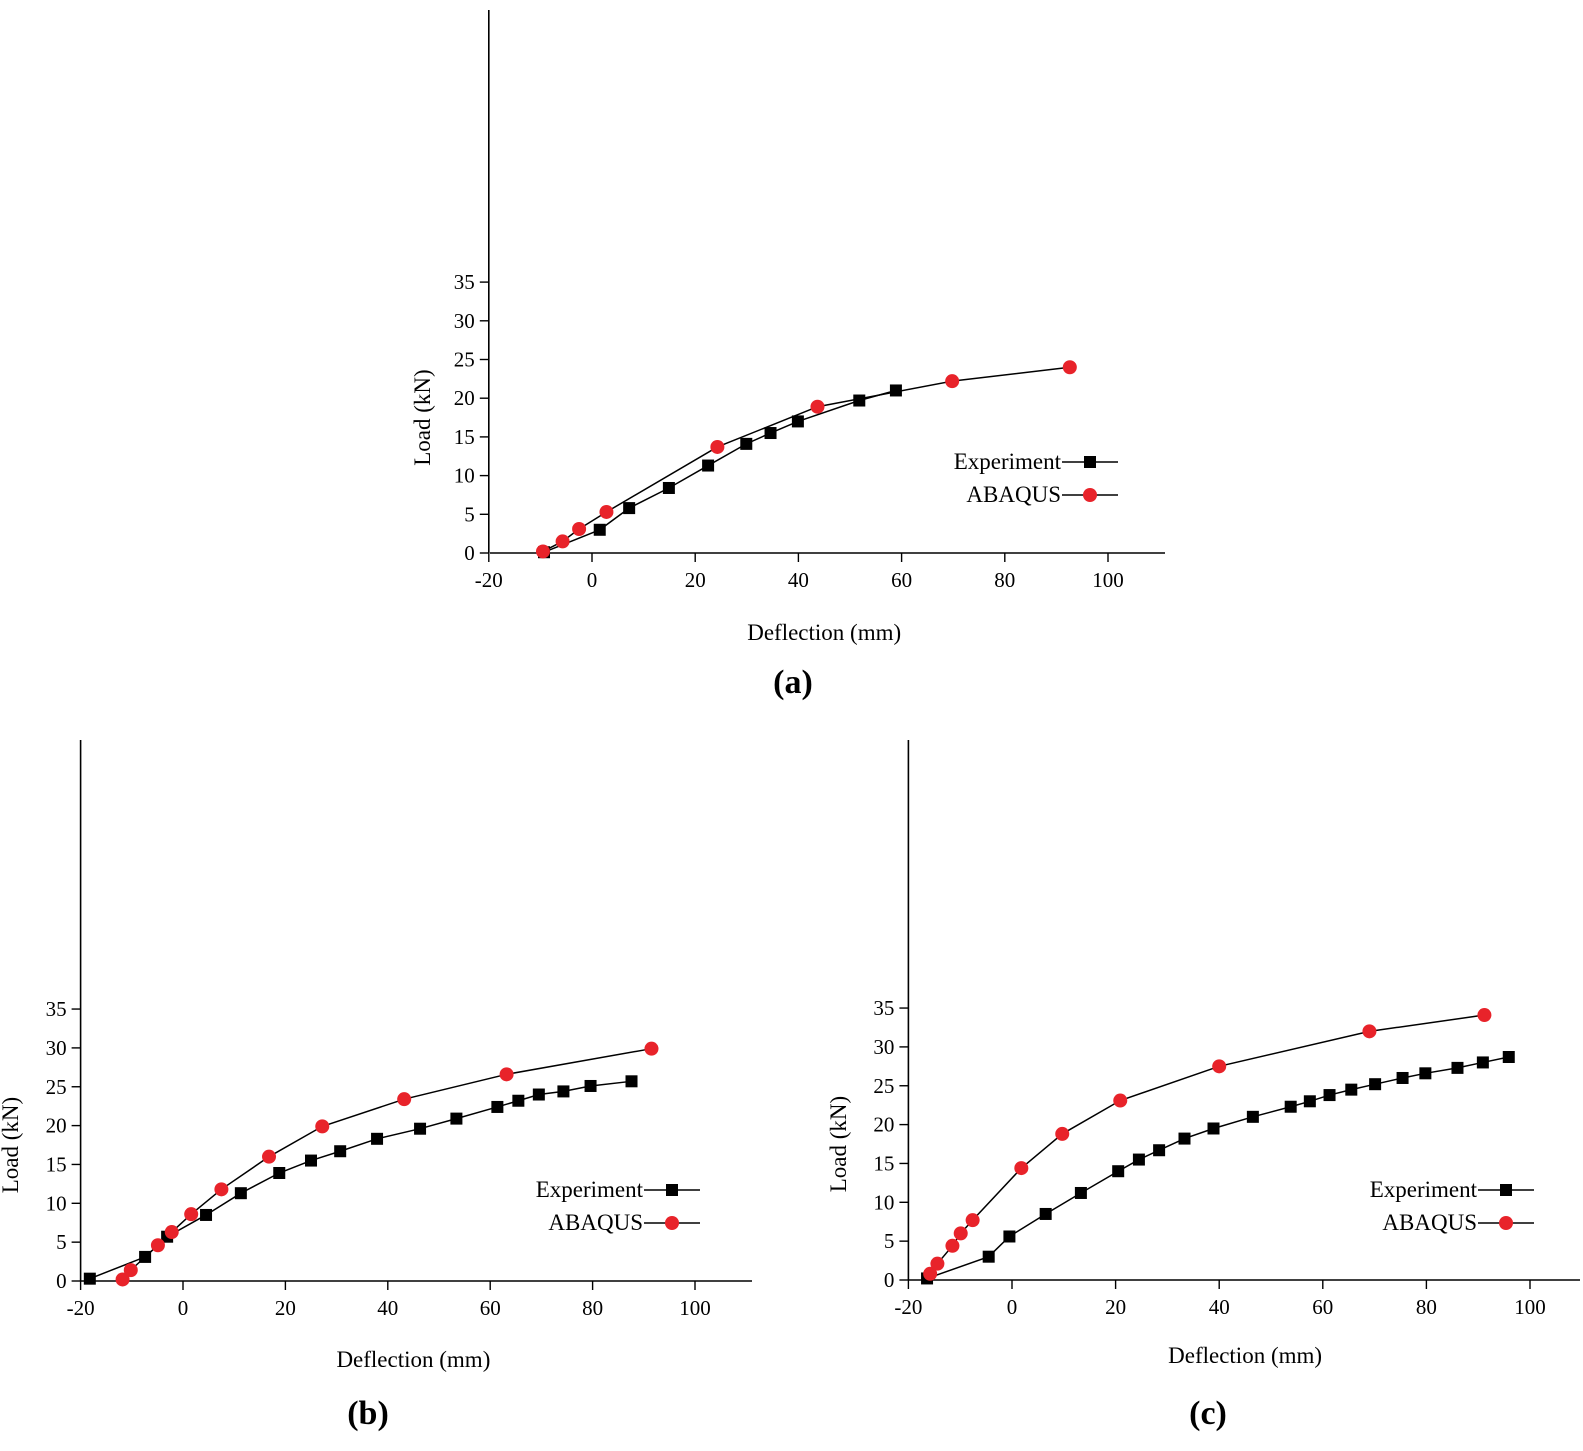 This screenshot has height=1451, width=1583. I want to click on y-tick-label: 15, so click(883, 1163).